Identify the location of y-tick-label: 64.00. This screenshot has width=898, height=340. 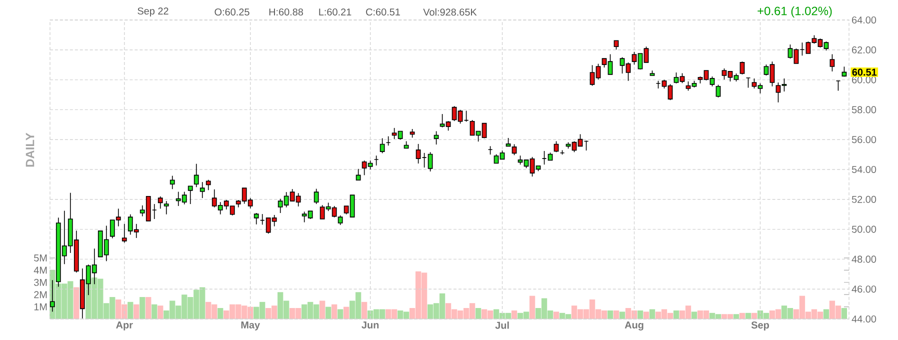
(864, 20).